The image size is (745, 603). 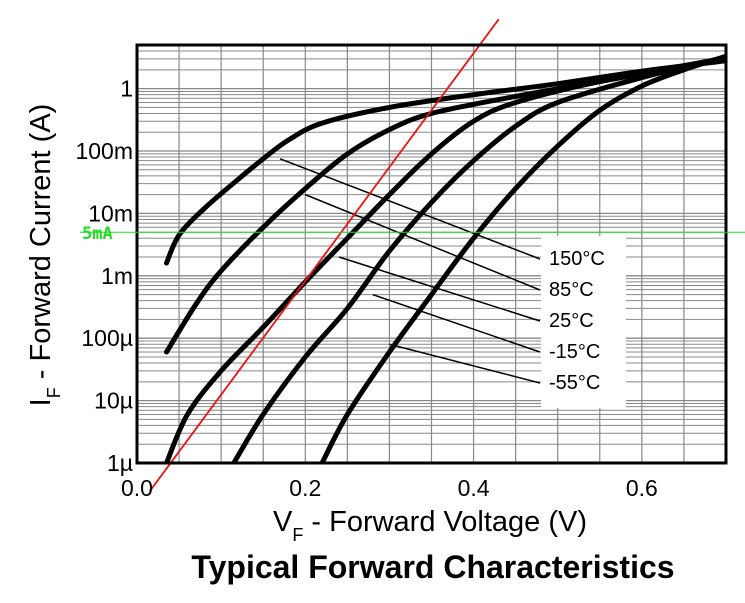 I want to click on x-tick-label: 0.0, so click(x=137, y=488).